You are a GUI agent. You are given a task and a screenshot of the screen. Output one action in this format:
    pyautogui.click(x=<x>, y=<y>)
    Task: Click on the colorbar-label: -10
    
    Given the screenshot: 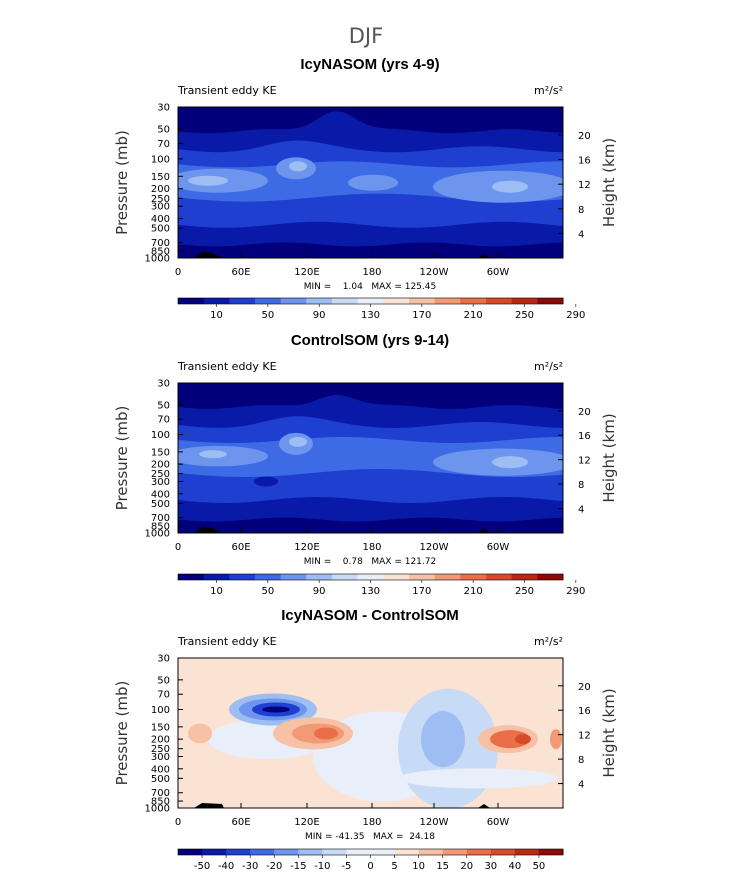 What is the action you would take?
    pyautogui.click(x=322, y=866)
    